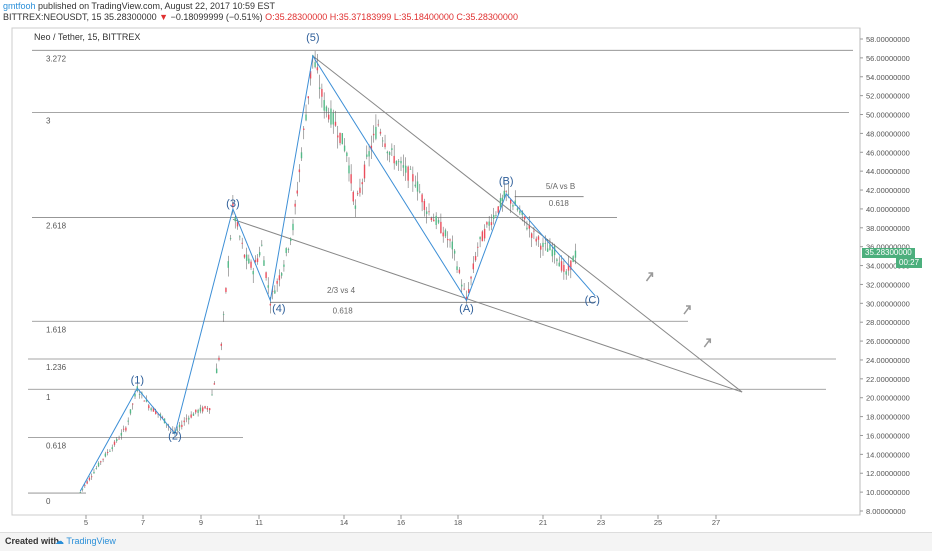 Image resolution: width=932 pixels, height=551 pixels. What do you see at coordinates (19, 6) in the screenshot?
I see `author-link: gmtfooh` at bounding box center [19, 6].